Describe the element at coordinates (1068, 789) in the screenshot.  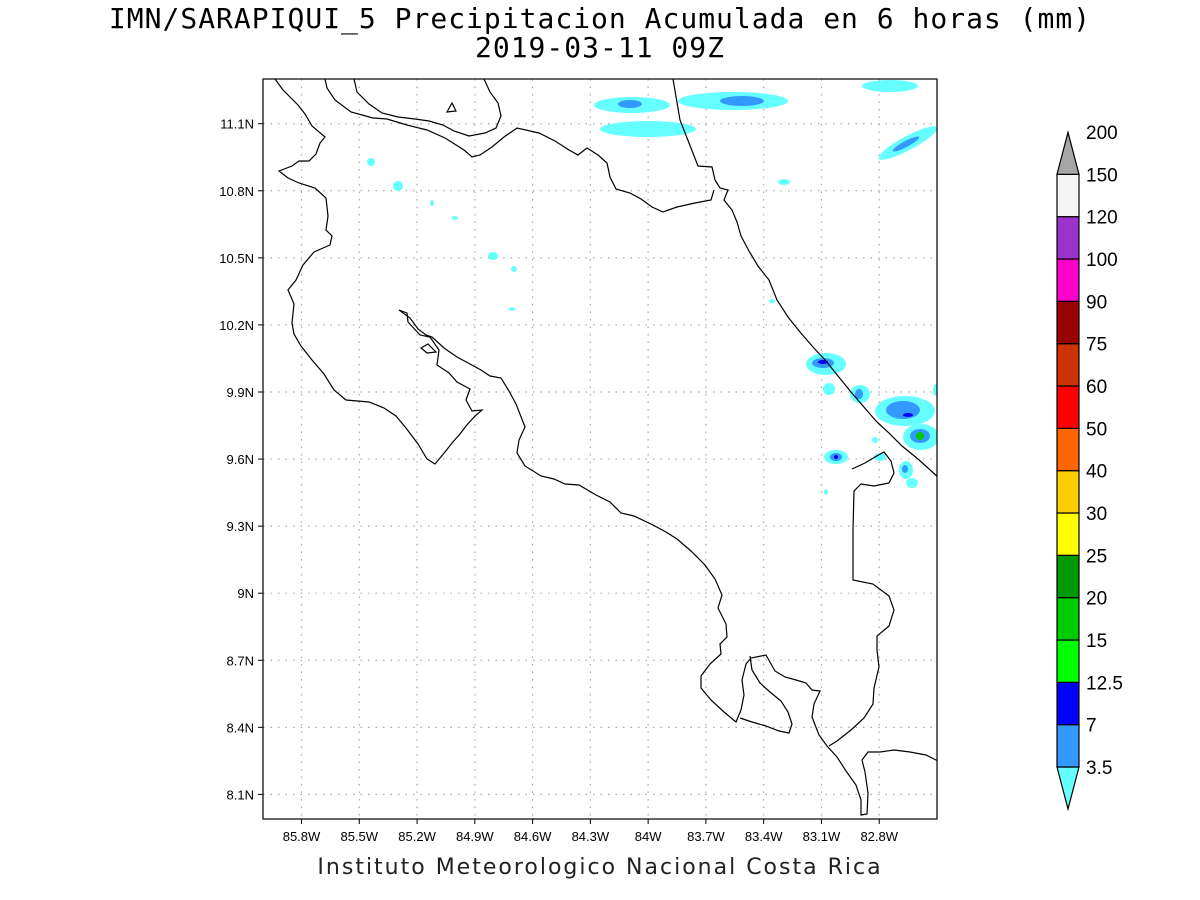
I see `colorbar-low-arrow` at that location.